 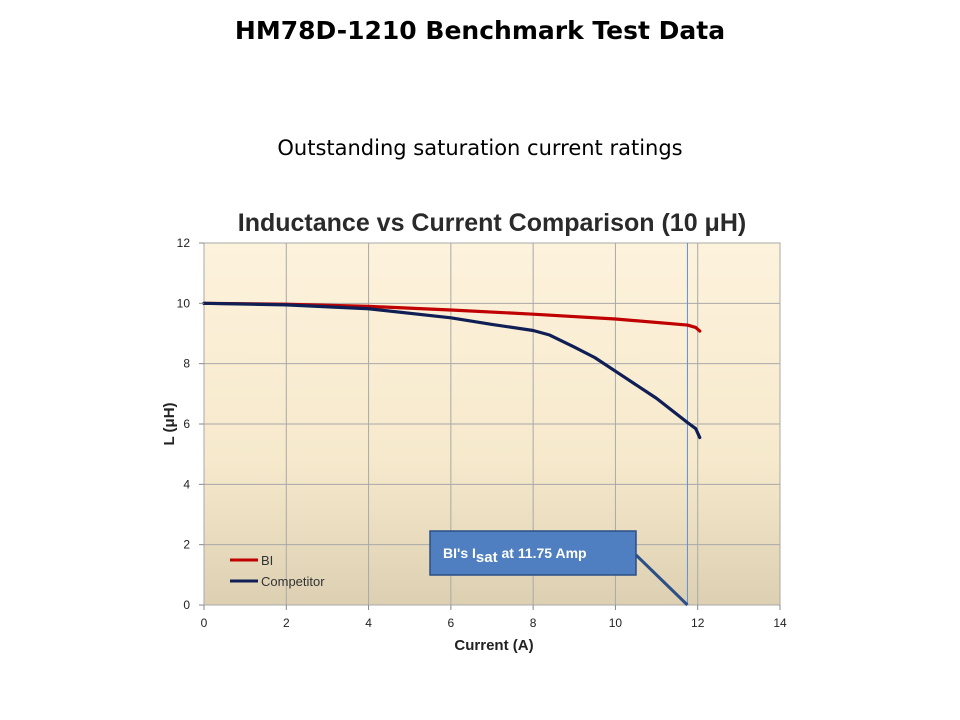 I want to click on x-axis-title: Current (A), so click(x=493, y=645).